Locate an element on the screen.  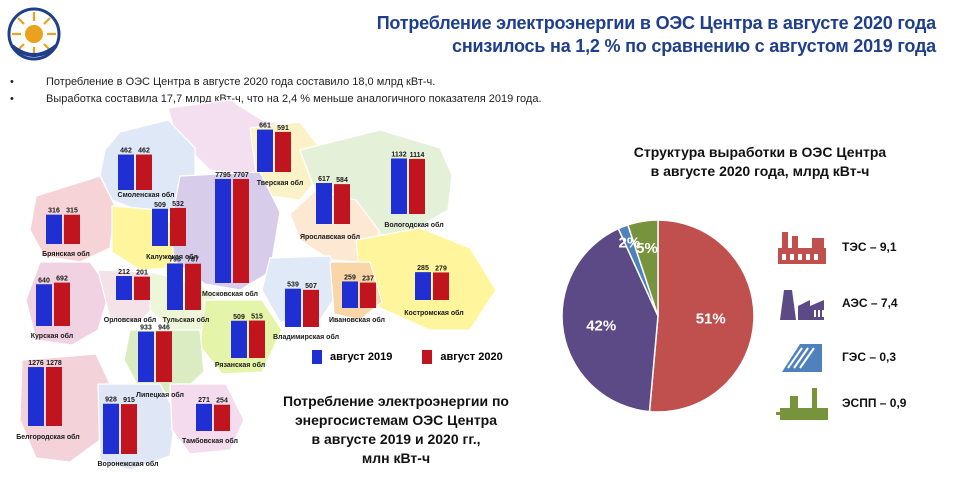
region-label: Воронежская обл is located at coordinates (128, 464).